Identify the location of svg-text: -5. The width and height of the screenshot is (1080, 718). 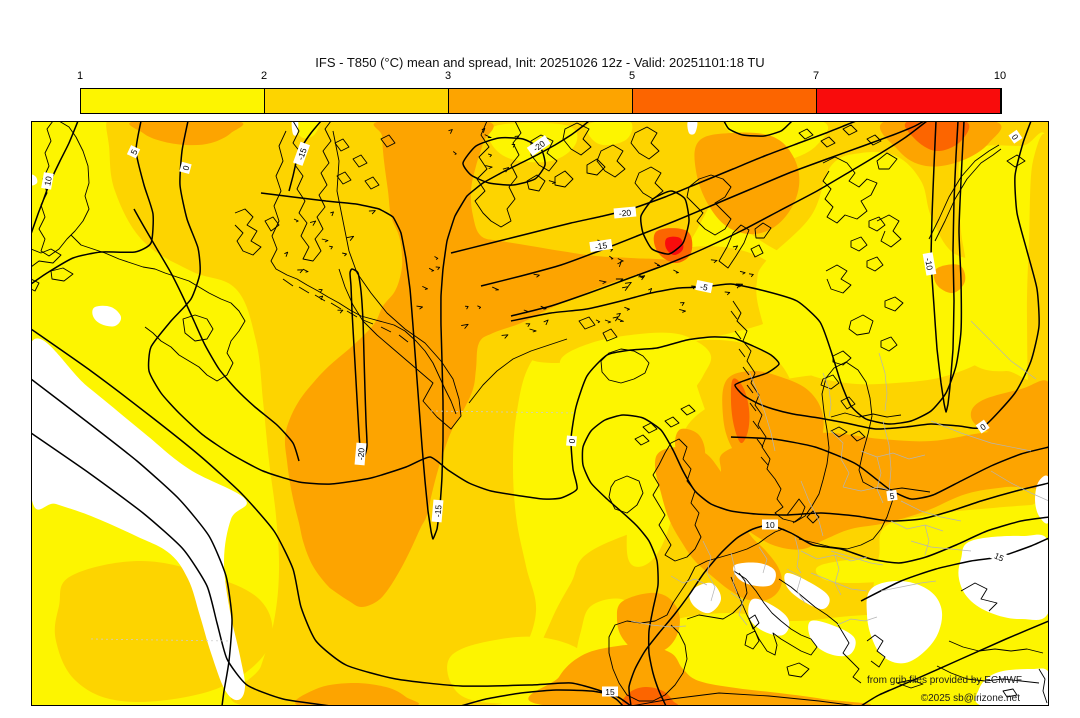
(704, 286).